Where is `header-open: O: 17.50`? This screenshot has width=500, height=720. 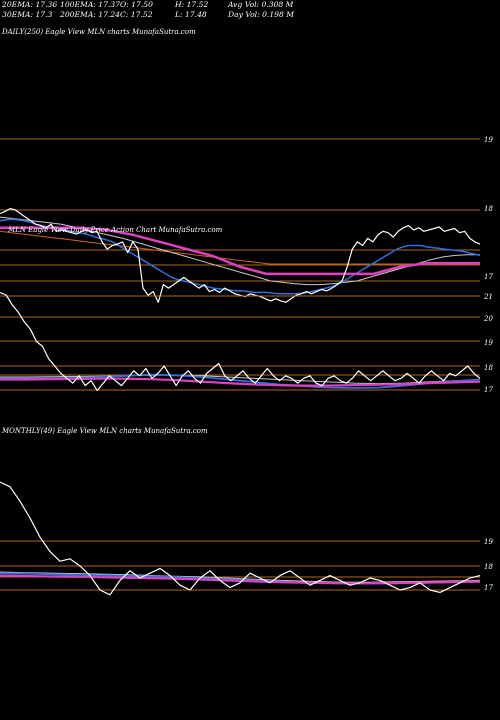 header-open: O: 17.50 is located at coordinates (136, 4).